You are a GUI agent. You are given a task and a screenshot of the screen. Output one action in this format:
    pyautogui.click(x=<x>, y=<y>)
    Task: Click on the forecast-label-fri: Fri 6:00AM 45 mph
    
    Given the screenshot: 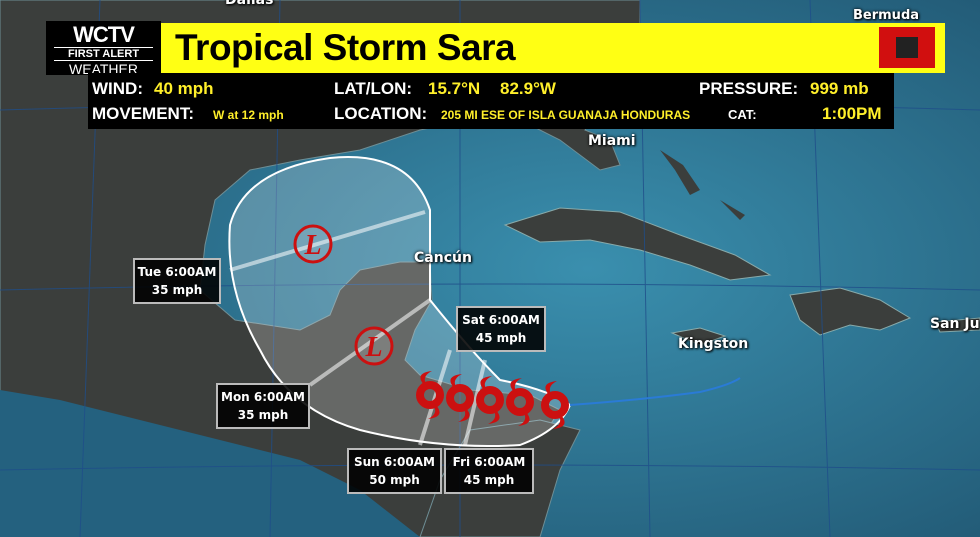 What is the action you would take?
    pyautogui.click(x=489, y=471)
    